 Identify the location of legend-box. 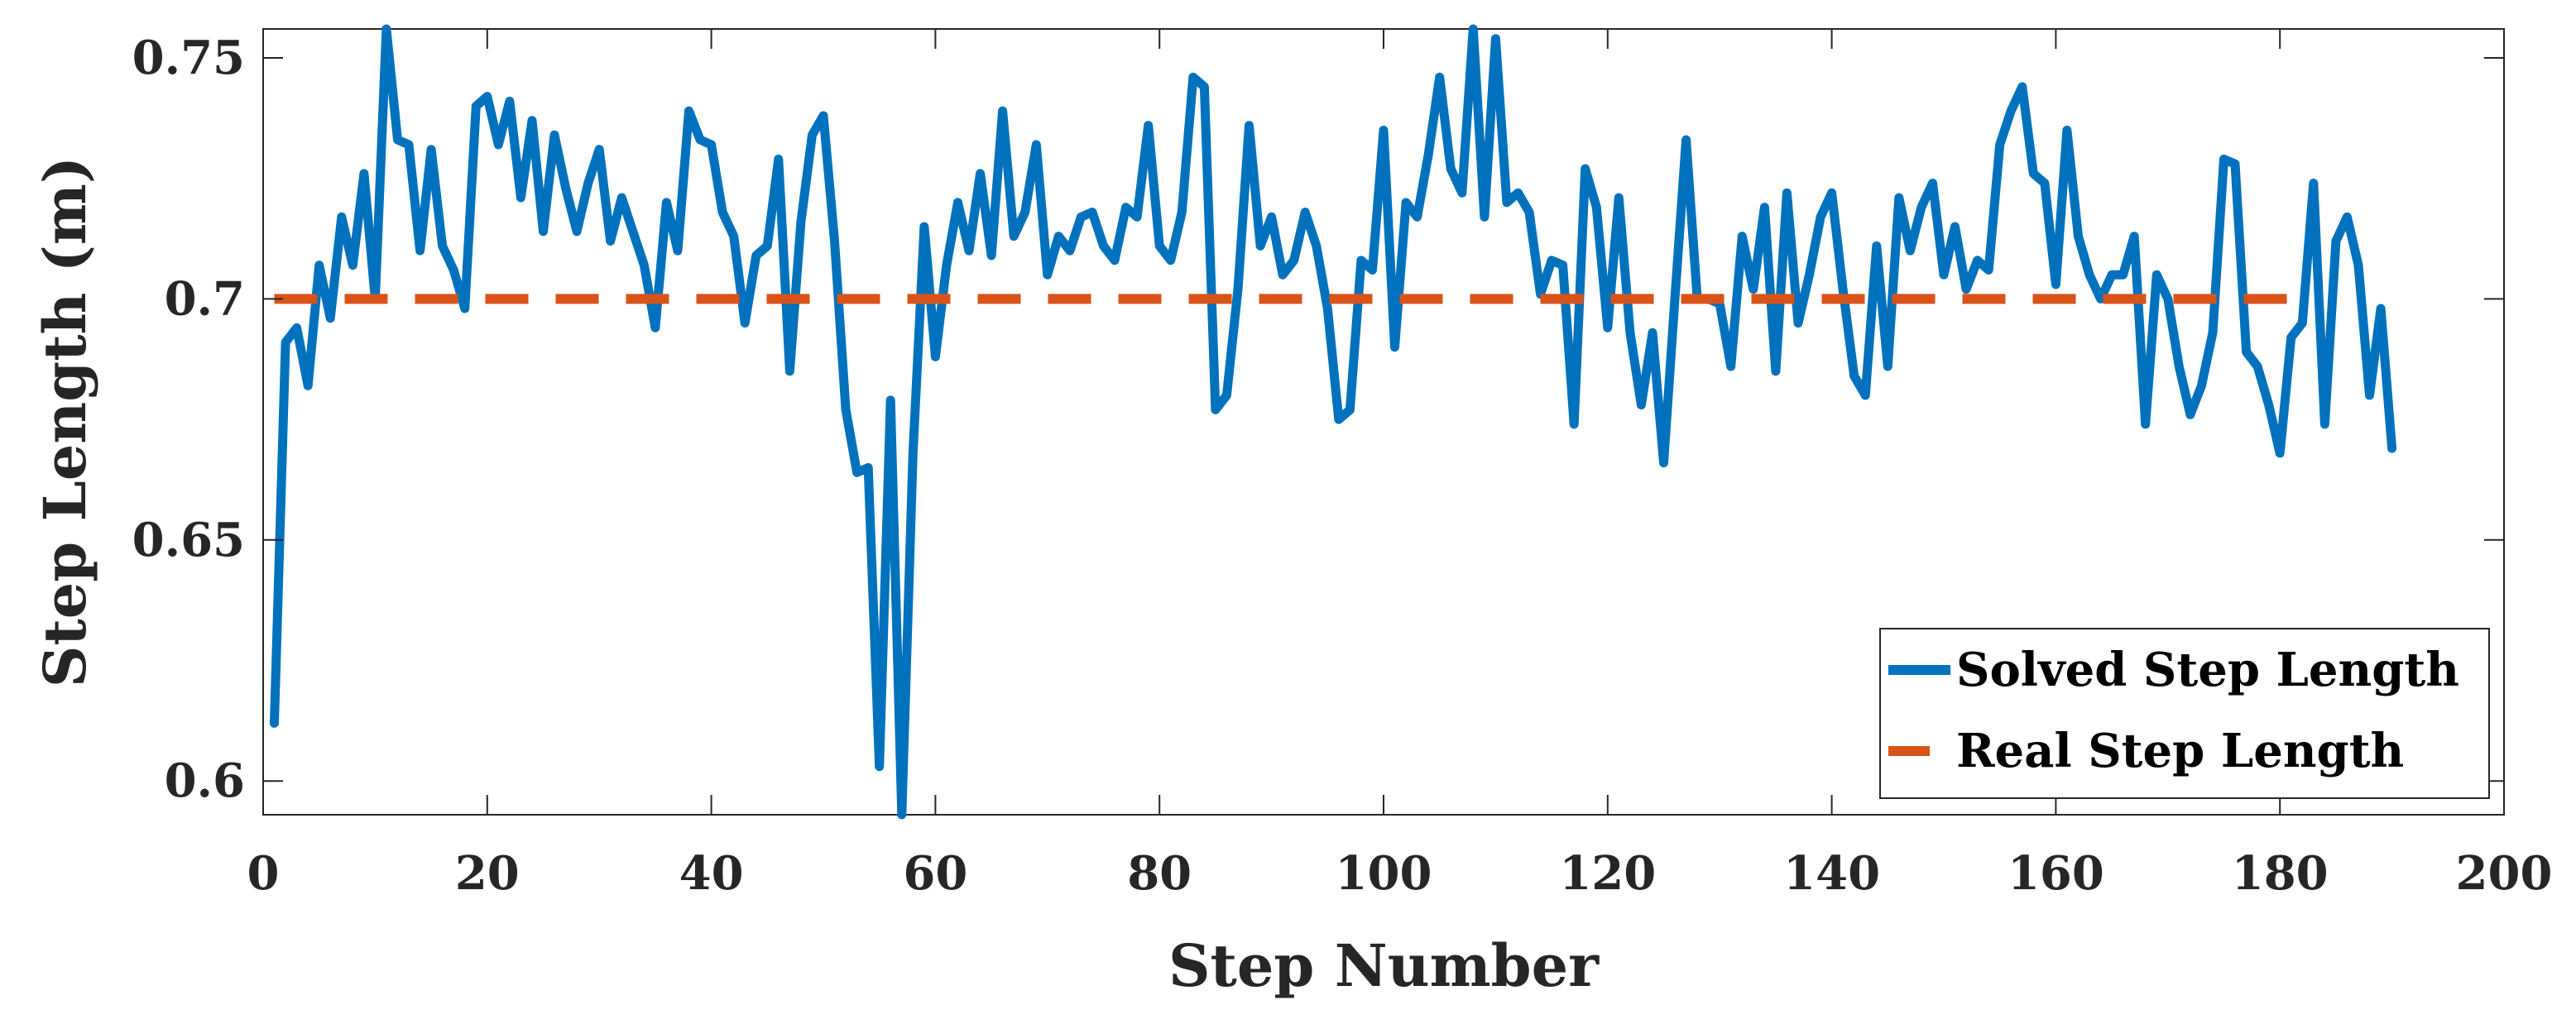
(2185, 713).